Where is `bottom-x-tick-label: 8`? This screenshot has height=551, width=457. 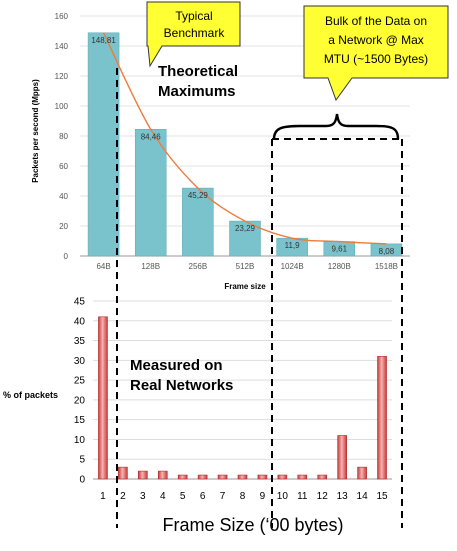
bottom-x-tick-label: 8 is located at coordinates (243, 496).